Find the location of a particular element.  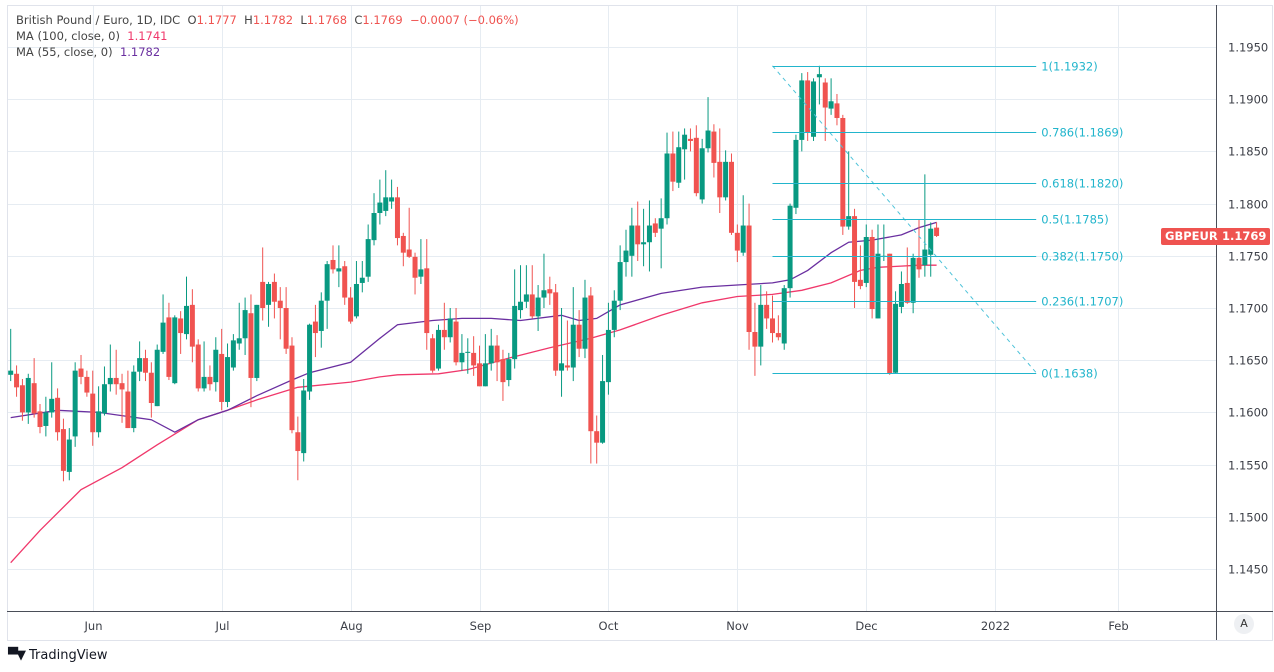

time-tick-label: 2022 is located at coordinates (995, 626).